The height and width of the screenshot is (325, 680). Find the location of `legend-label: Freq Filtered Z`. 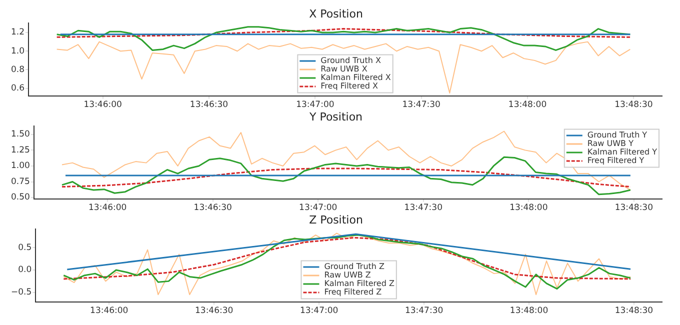

legend-label: Freq Filtered Z is located at coordinates (353, 292).